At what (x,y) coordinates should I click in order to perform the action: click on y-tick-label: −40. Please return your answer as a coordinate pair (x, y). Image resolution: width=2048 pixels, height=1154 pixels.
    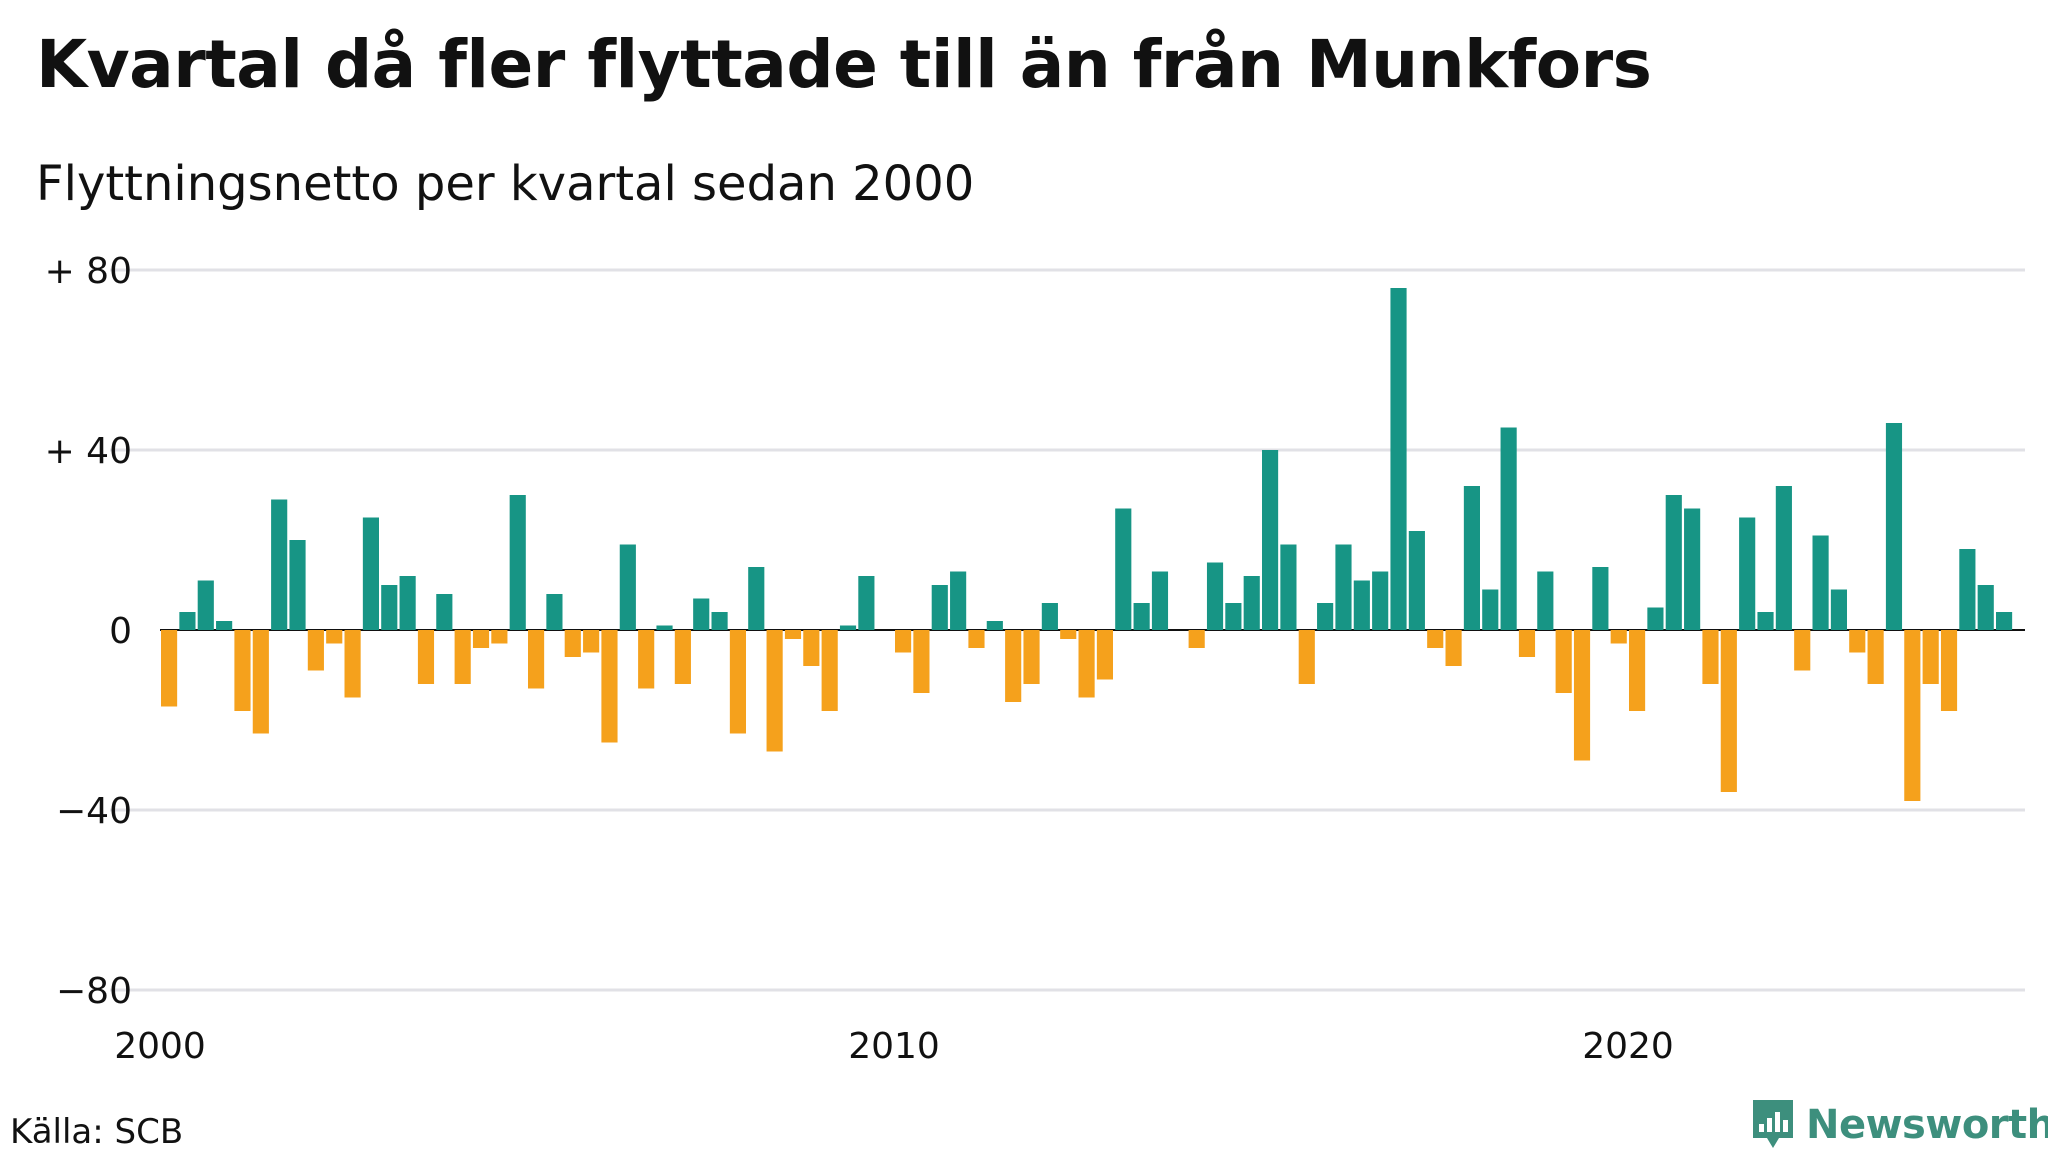
    Looking at the image, I should click on (94, 811).